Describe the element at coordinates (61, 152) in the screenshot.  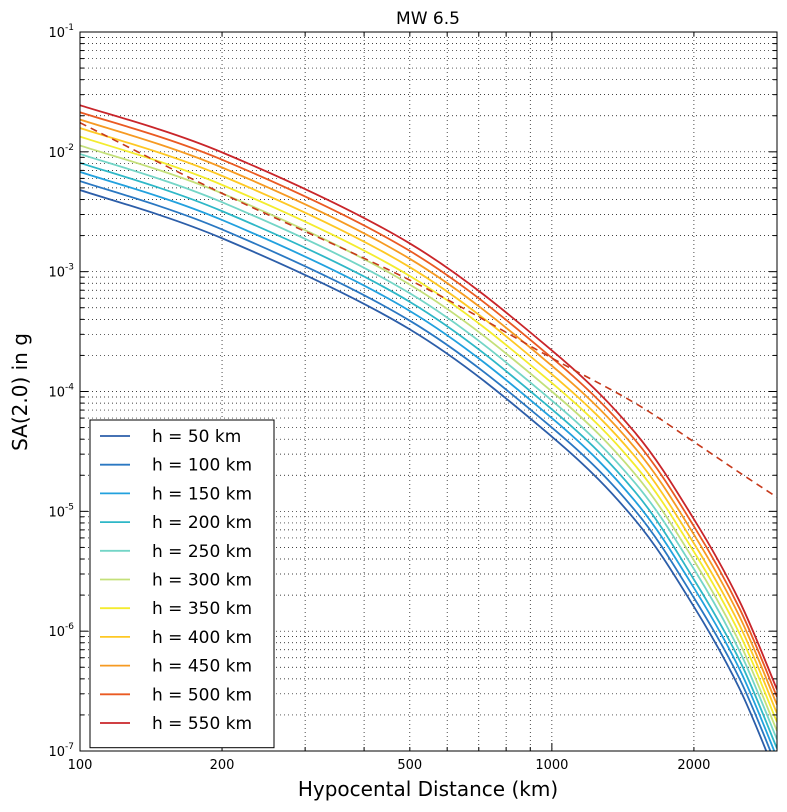
I see `y-tick-label: 10⁻²` at that location.